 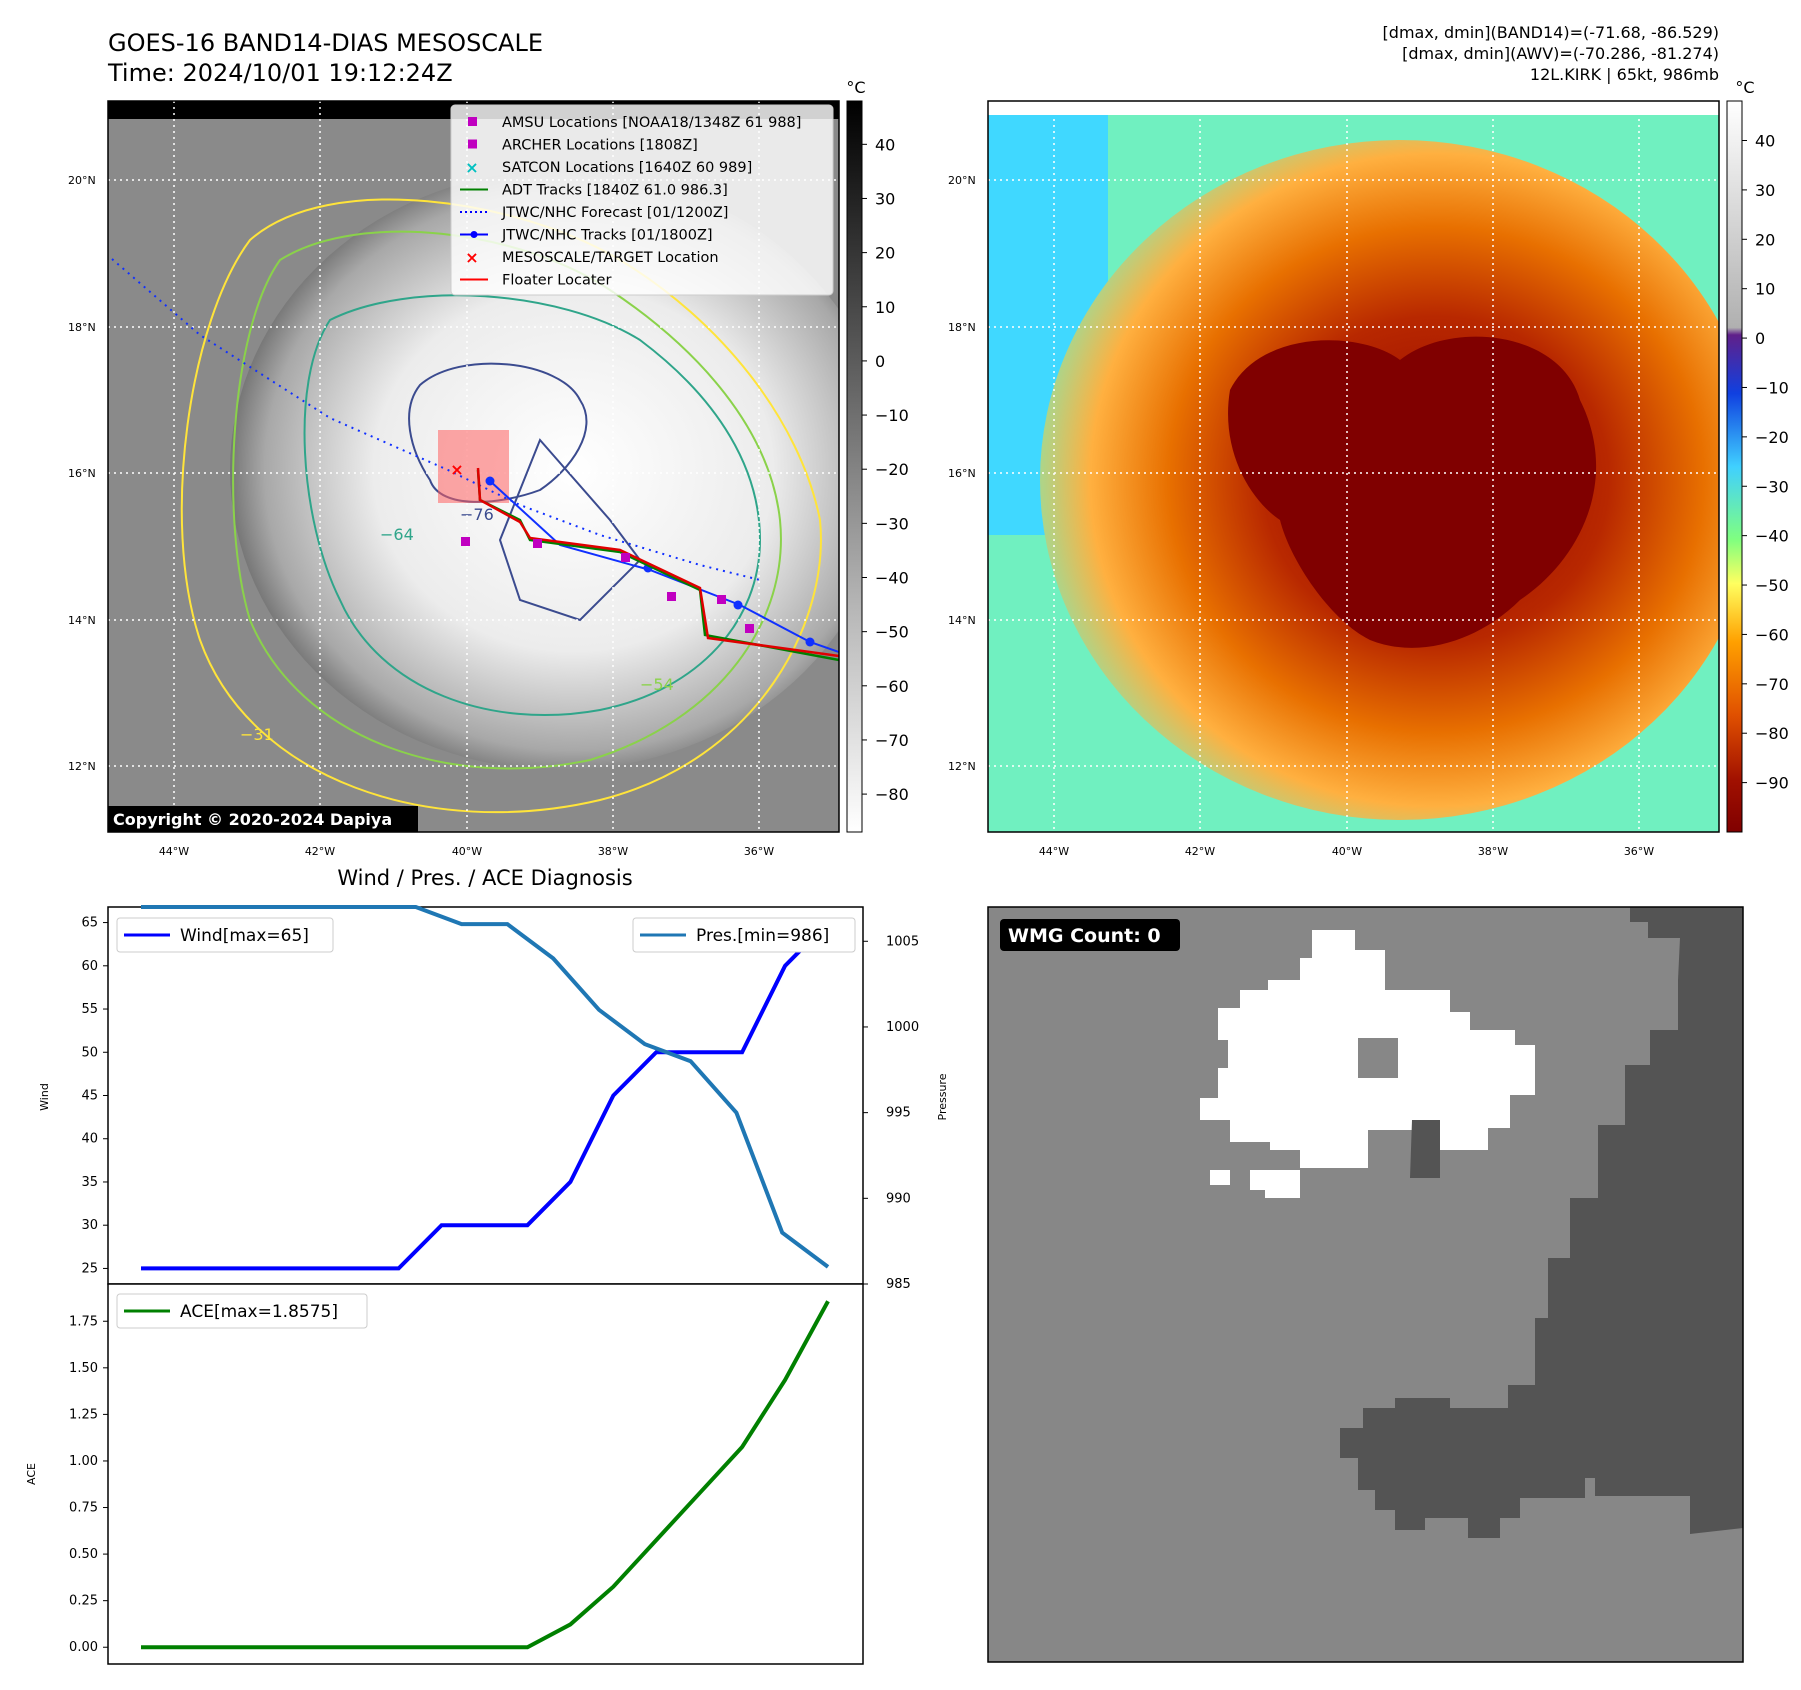 I want to click on wmg-dark-region, so click(x=1541, y=1222).